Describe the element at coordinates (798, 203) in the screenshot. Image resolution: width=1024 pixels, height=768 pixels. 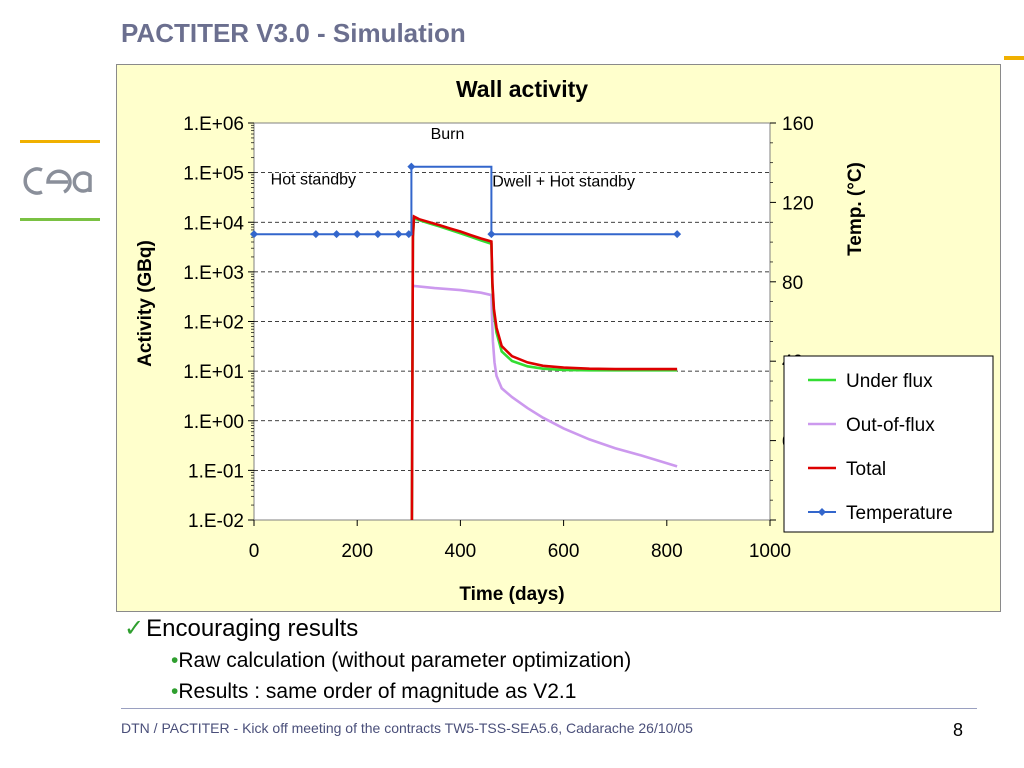
I see `y2-tick-label: 120` at that location.